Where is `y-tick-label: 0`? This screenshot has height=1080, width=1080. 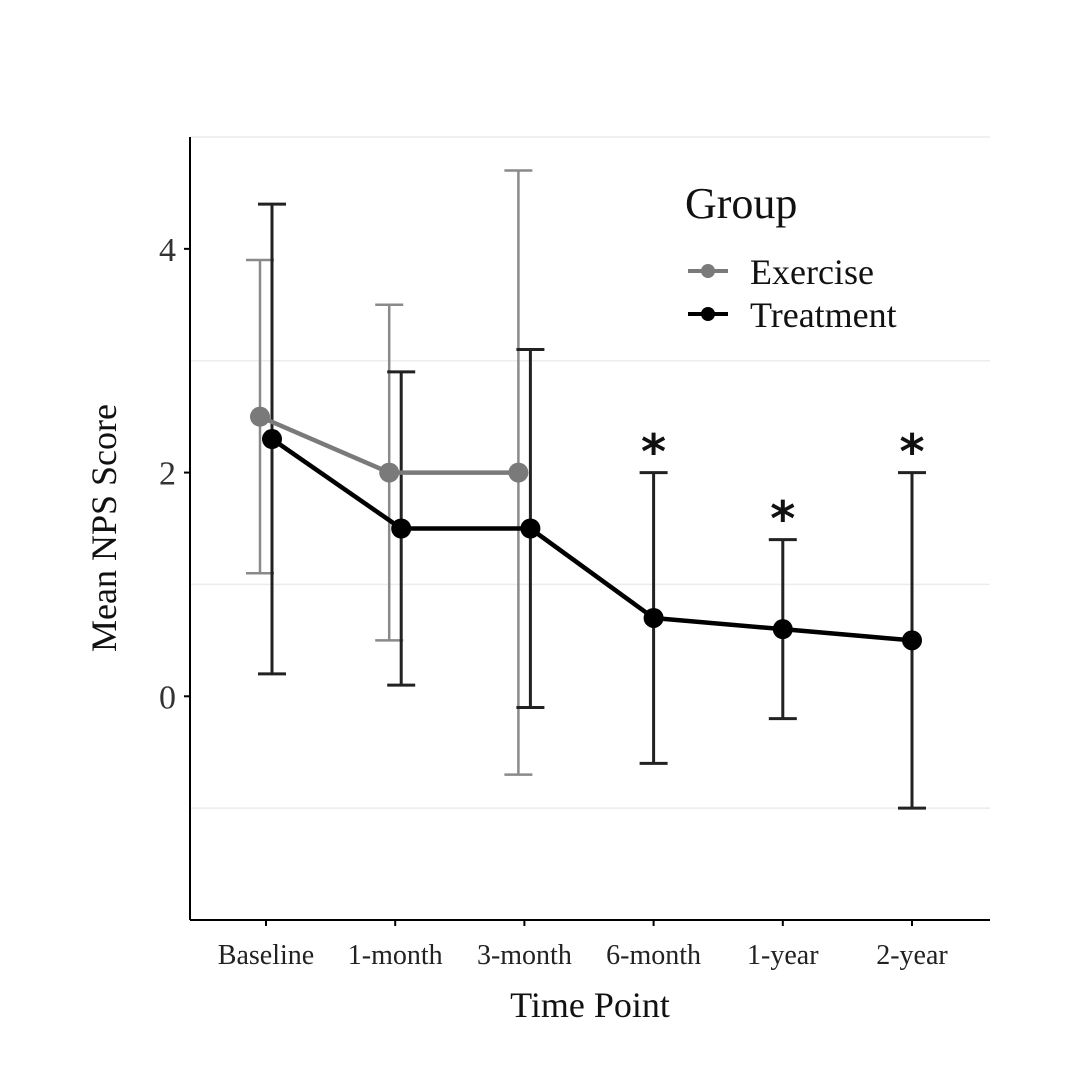 y-tick-label: 0 is located at coordinates (167, 697).